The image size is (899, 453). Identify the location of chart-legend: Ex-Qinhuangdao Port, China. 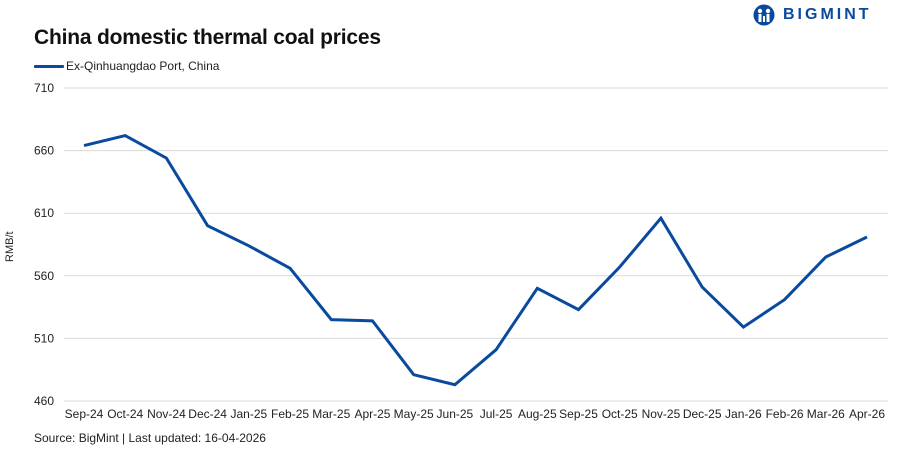
(126, 66).